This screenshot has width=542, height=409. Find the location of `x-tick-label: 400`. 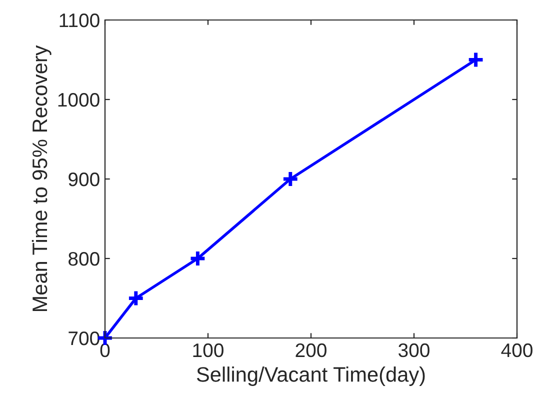

x-tick-label: 400 is located at coordinates (516, 350).